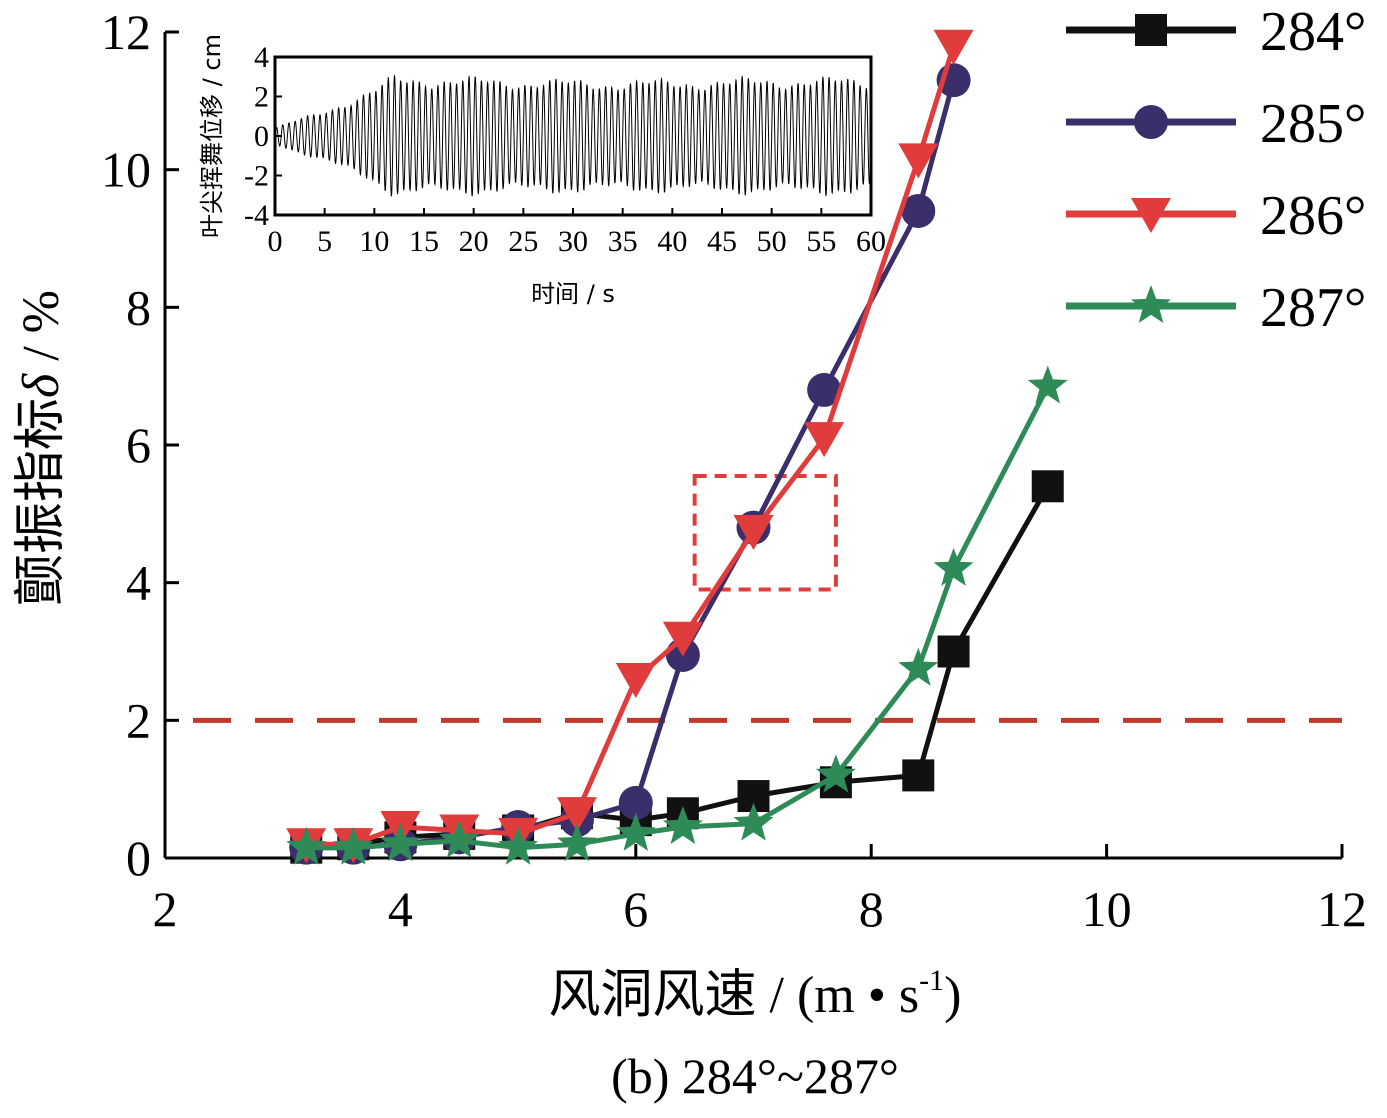 Image resolution: width=1387 pixels, height=1118 pixels. What do you see at coordinates (1216, 32) in the screenshot?
I see `legend-item-0: 284°` at bounding box center [1216, 32].